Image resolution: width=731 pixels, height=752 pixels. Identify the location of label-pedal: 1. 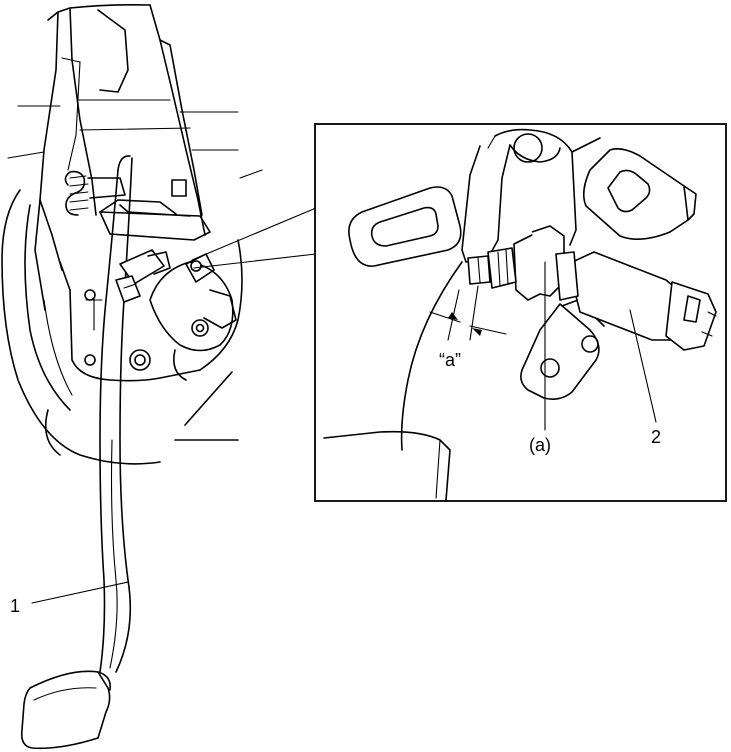
(15, 606).